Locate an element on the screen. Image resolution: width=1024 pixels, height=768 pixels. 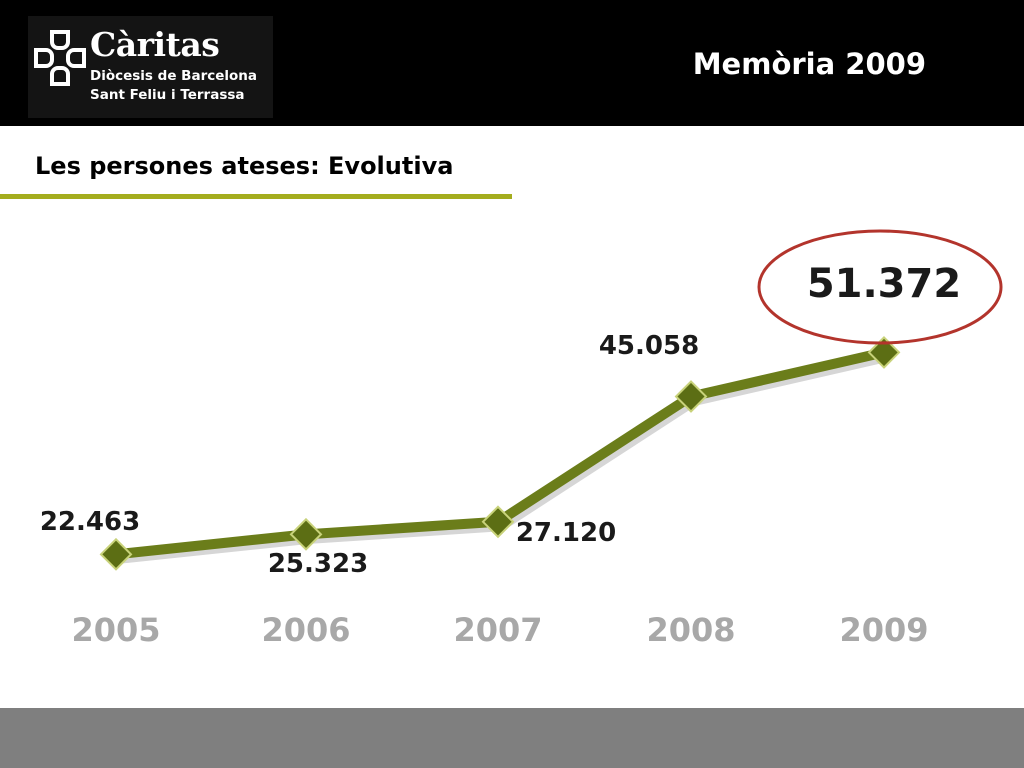
x-tick-label-2009: 2009 is located at coordinates (883, 630).